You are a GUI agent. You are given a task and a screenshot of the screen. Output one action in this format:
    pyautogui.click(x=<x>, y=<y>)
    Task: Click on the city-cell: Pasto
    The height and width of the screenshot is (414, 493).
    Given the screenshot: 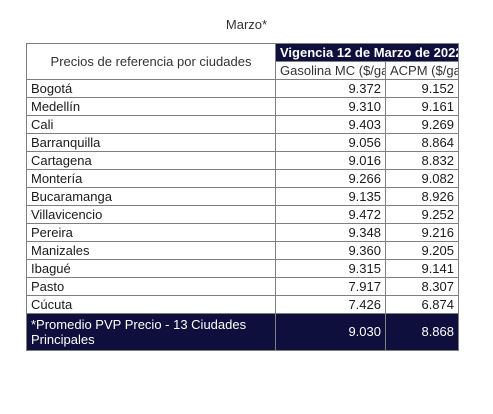 What is the action you would take?
    pyautogui.click(x=151, y=286)
    